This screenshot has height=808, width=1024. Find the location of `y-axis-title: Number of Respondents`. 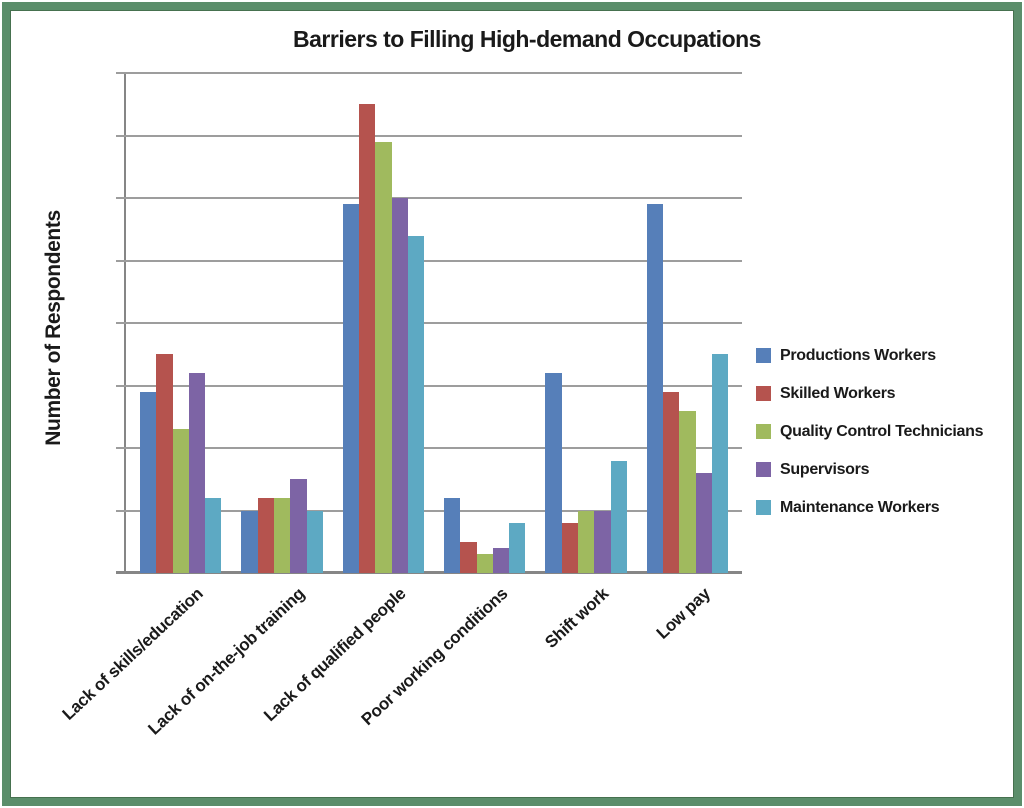

y-axis-title: Number of Respondents is located at coordinates (53, 328).